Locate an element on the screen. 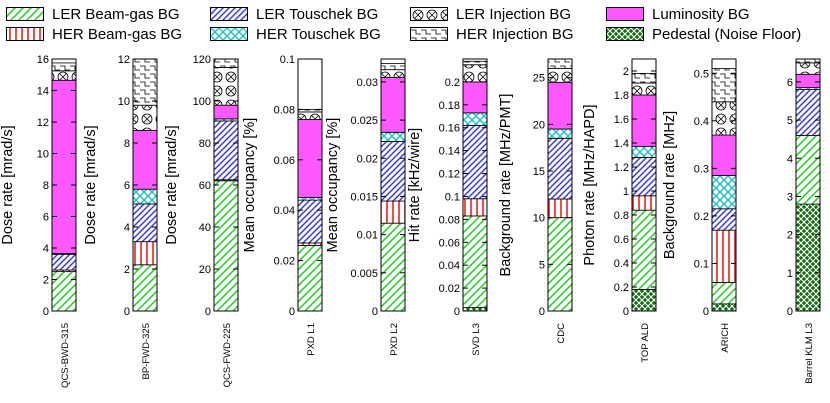  chart-panel: 0 5 10 15 20 25 Background rate [MHz/PMT] CDC is located at coordinates (535, 201).